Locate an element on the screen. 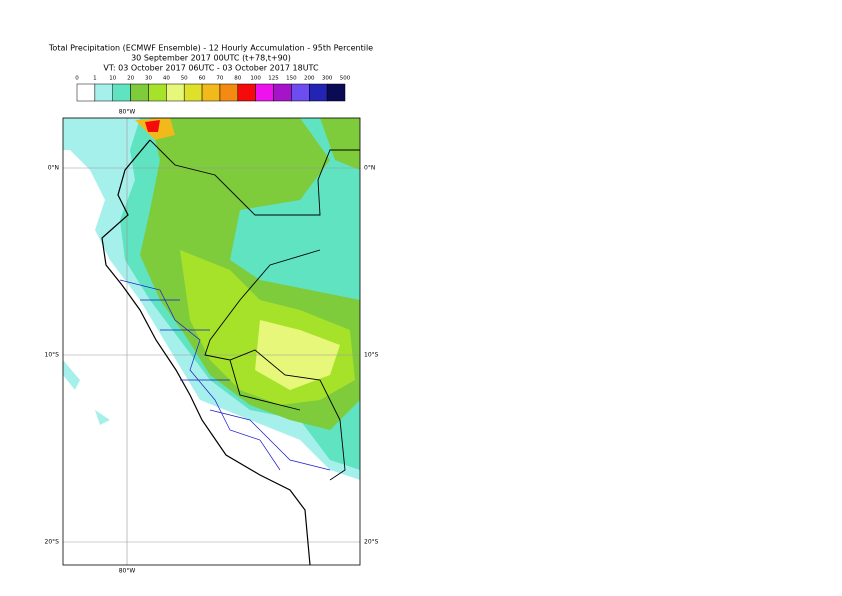 Image resolution: width=842 pixels, height=596 pixels. legend-label: 1 is located at coordinates (95, 79).